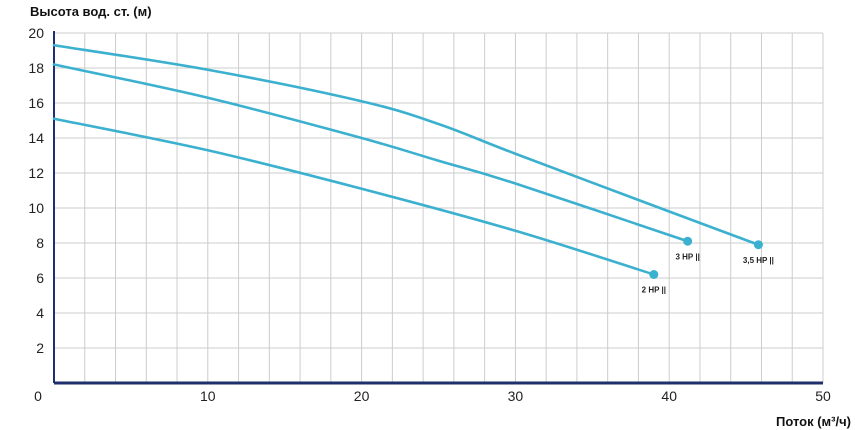 The height and width of the screenshot is (430, 855). I want to click on y-tick-label: 14, so click(36, 138).